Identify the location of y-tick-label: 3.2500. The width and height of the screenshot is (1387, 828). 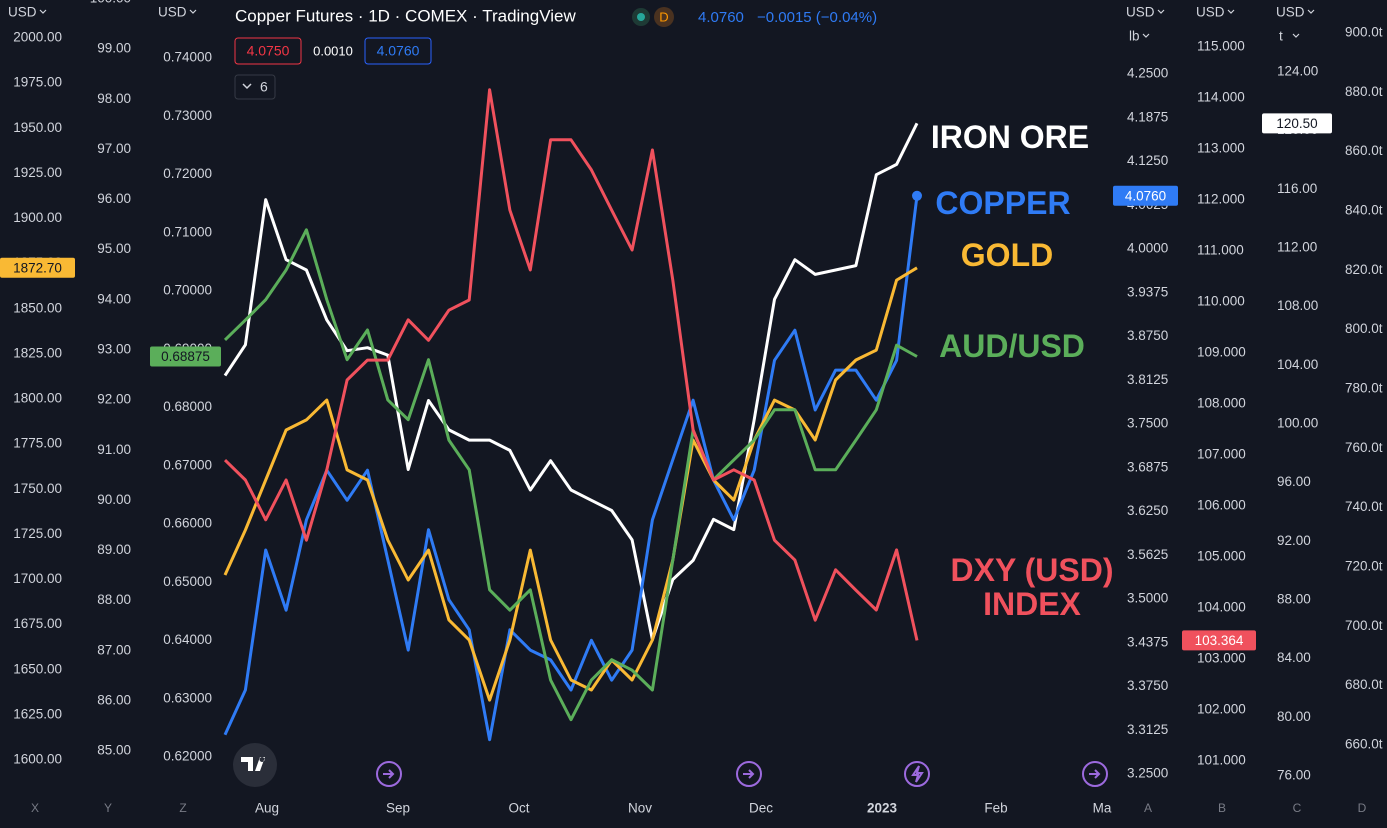
(1147, 773).